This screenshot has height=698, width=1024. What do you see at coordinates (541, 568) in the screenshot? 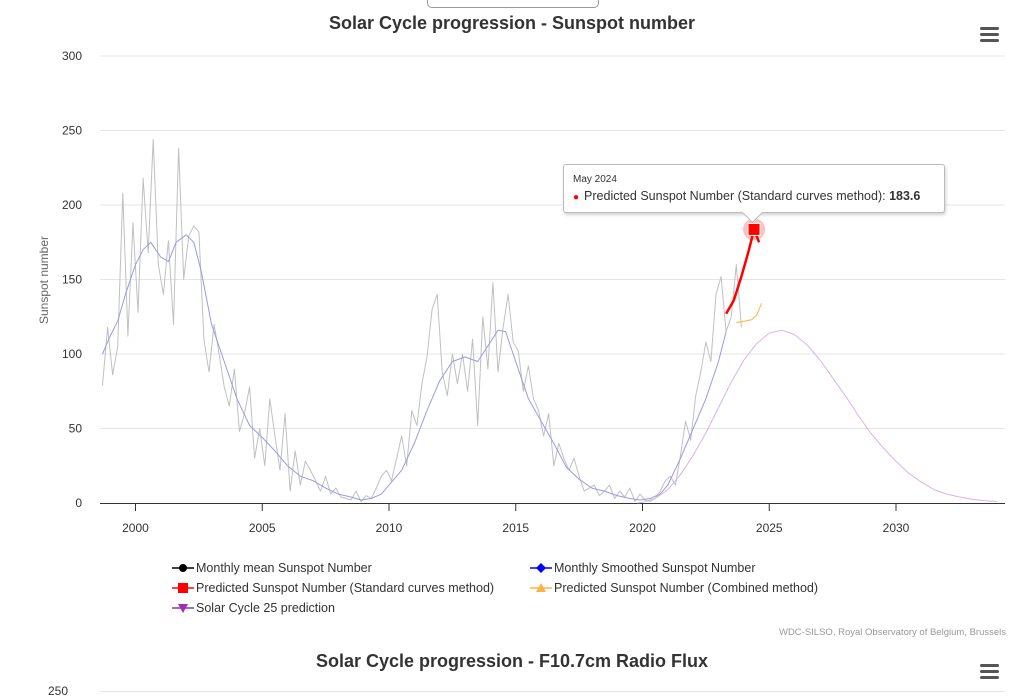
I see `diamond-marker-icon` at bounding box center [541, 568].